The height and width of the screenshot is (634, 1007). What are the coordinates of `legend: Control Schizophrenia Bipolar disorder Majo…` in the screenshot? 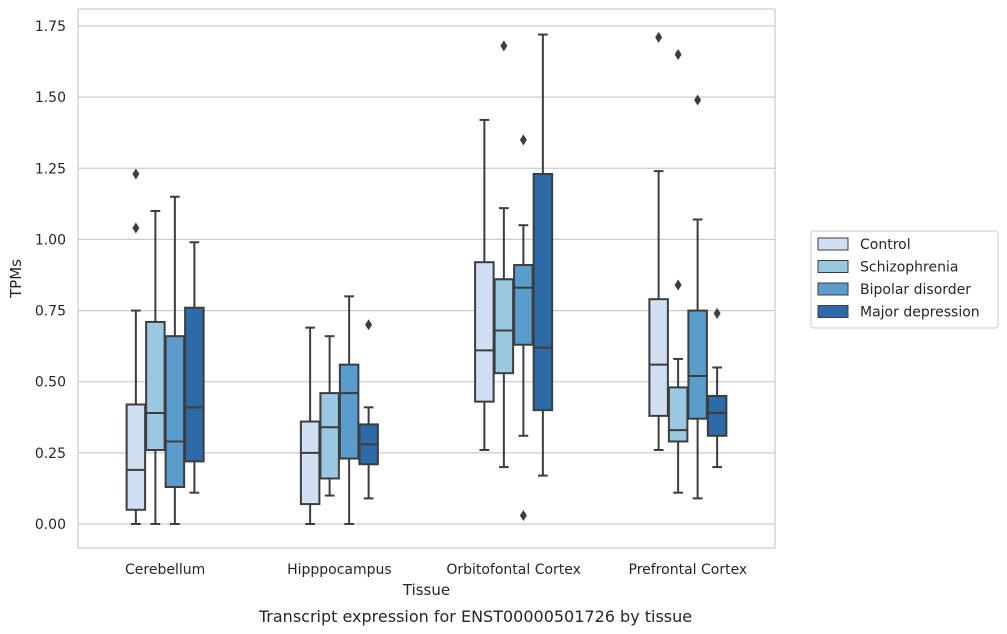 It's located at (904, 279).